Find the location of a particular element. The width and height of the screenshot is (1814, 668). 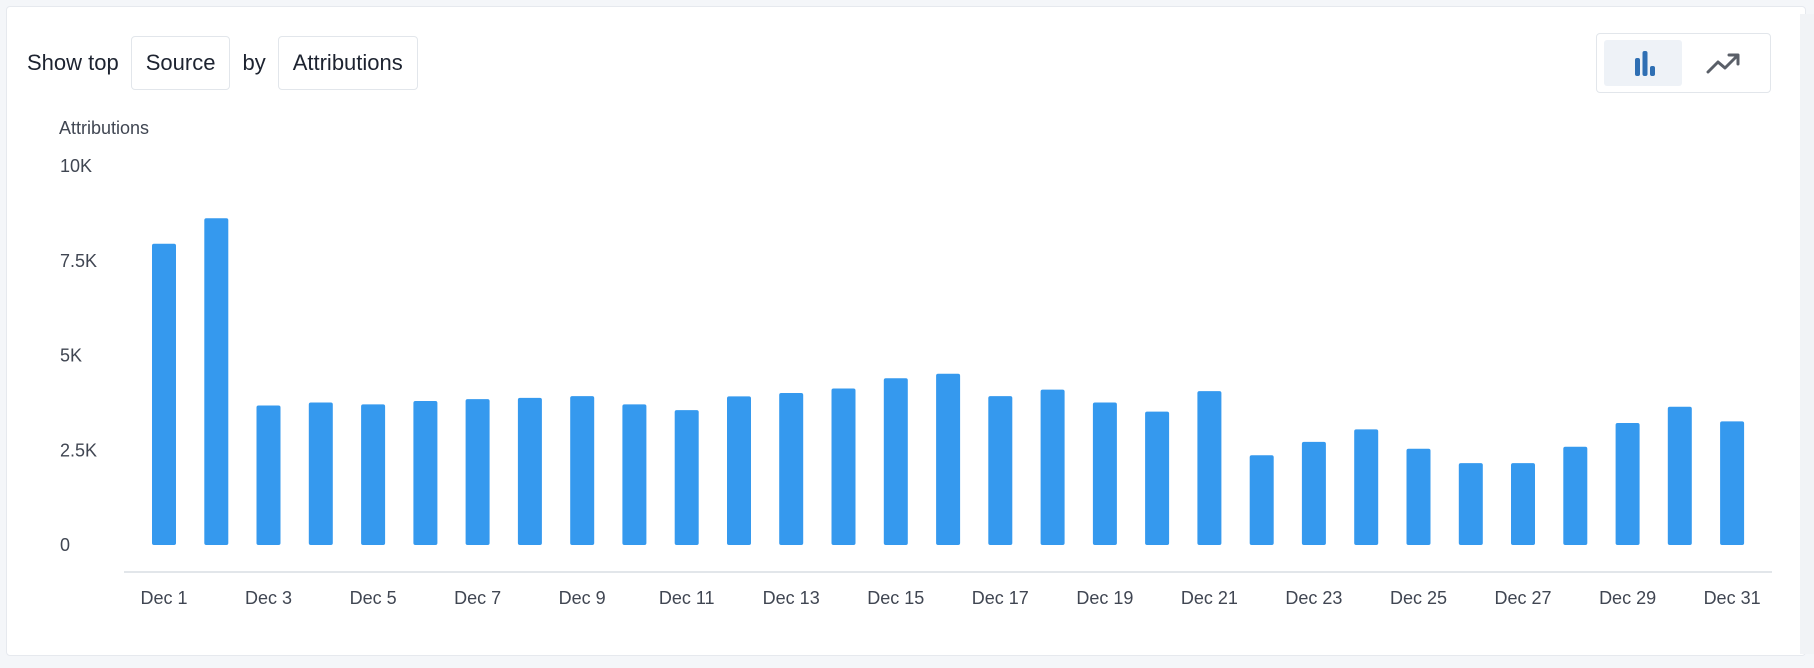

x-tick-label: Dec 29 is located at coordinates (1627, 598).